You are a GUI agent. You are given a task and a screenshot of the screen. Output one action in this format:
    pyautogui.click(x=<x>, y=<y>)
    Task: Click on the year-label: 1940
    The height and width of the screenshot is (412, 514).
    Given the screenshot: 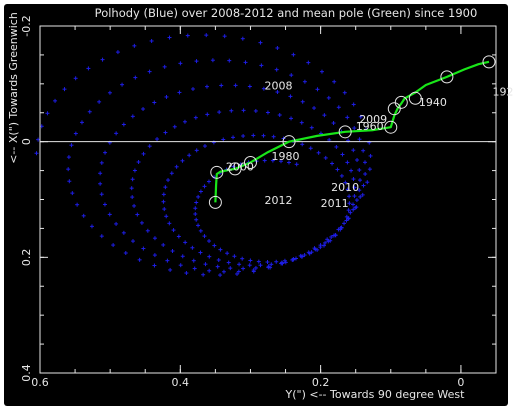 What is the action you would take?
    pyautogui.click(x=433, y=102)
    